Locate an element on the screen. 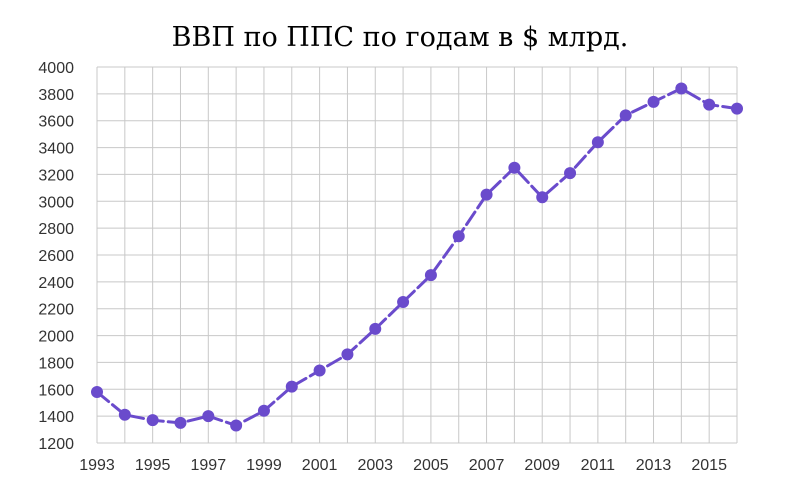 The image size is (800, 480). x-tick-label: 2003 is located at coordinates (375, 465).